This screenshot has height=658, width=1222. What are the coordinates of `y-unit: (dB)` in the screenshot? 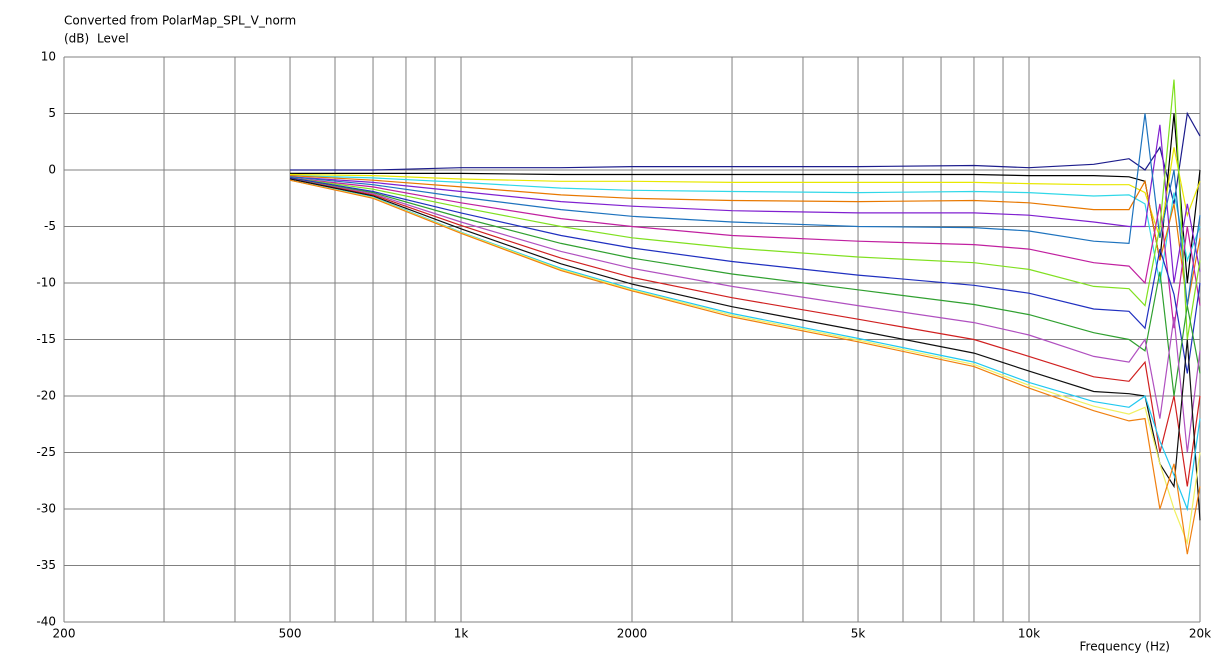 It's located at (76, 39).